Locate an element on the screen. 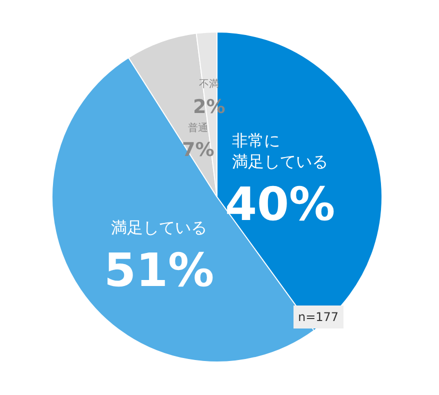  text: n=177 is located at coordinates (318, 317).